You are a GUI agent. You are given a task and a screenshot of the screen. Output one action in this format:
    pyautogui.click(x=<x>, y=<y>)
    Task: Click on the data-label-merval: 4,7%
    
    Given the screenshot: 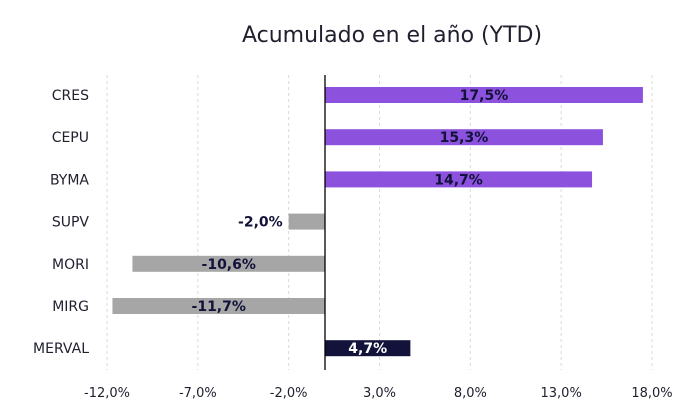 What is the action you would take?
    pyautogui.click(x=367, y=349)
    